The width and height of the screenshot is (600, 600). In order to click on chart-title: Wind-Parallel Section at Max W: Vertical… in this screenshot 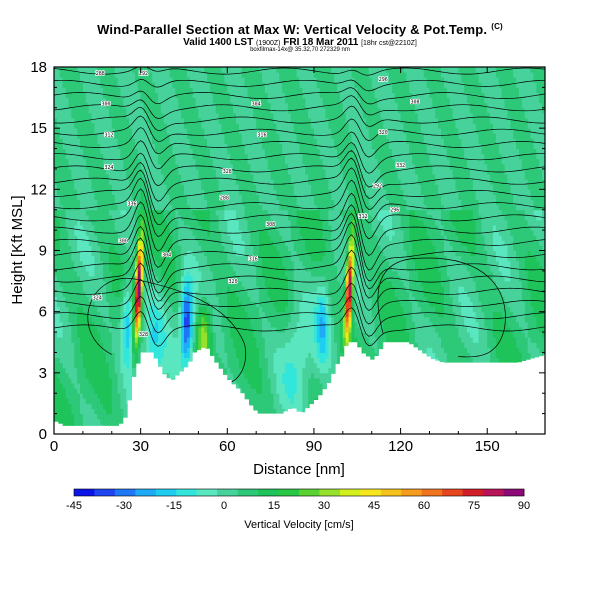, I will do `click(300, 29)`.